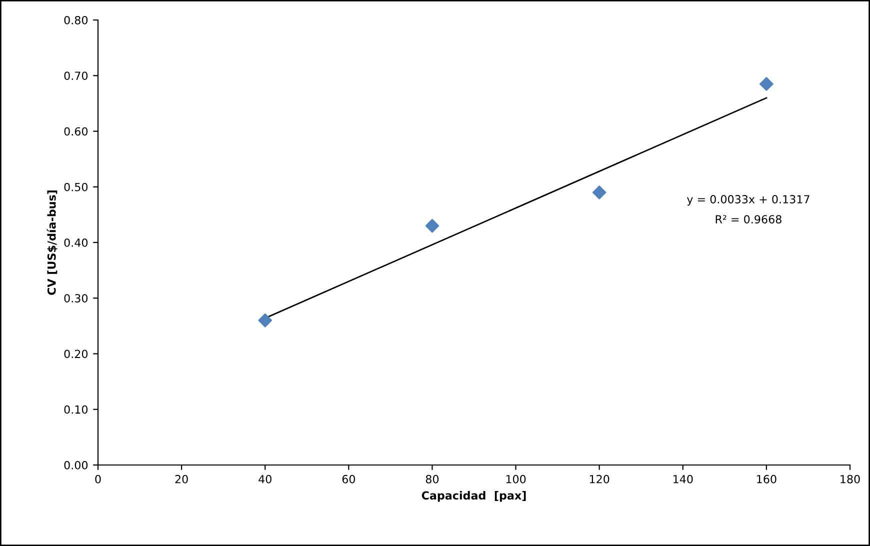  I want to click on y-tick-label: 0.00, so click(76, 465).